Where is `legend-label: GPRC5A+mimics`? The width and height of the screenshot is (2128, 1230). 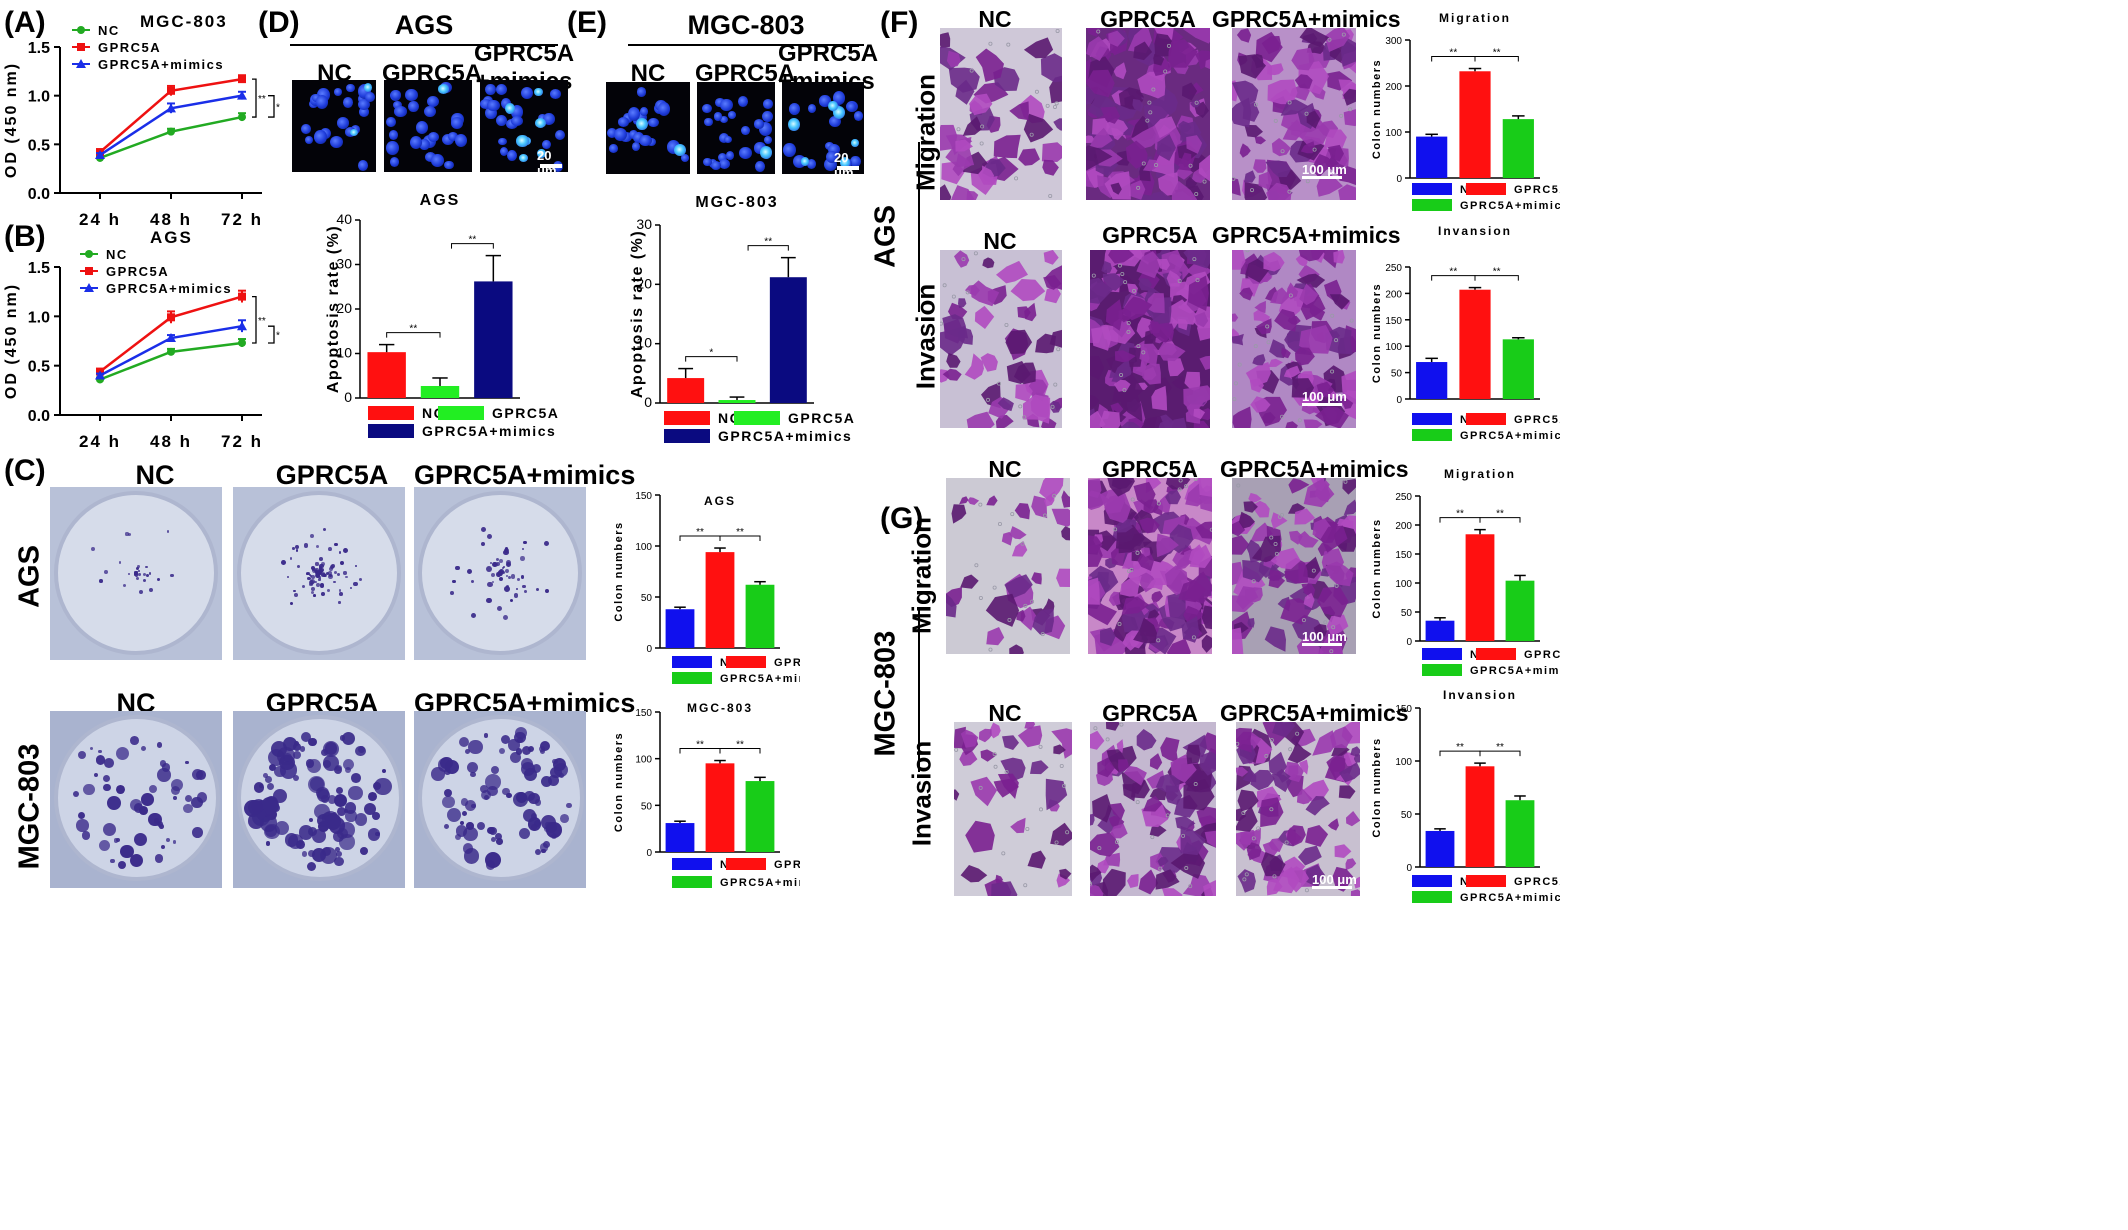 legend-label: GPRC5A+mimics is located at coordinates (489, 431).